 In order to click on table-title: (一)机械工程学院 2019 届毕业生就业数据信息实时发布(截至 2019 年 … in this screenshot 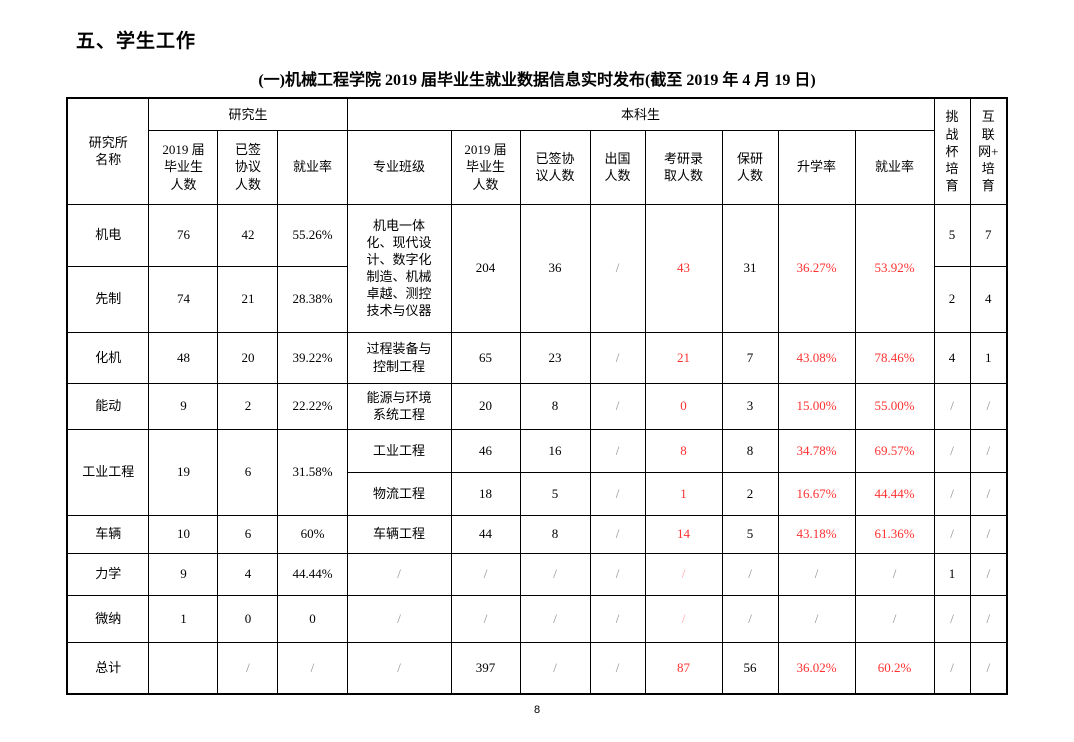, I will do `click(537, 80)`.